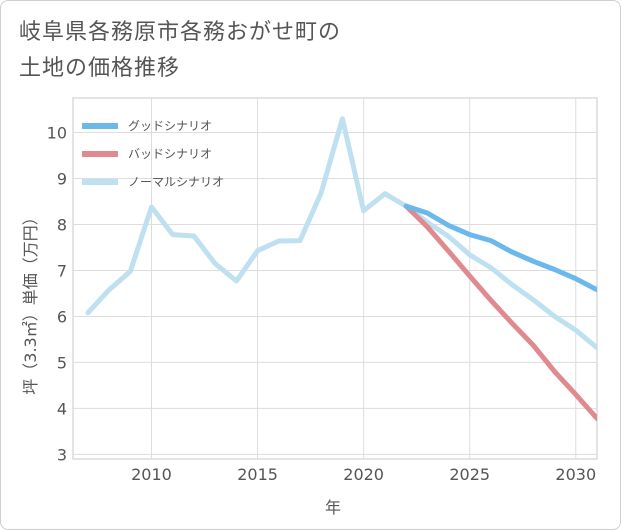 The width and height of the screenshot is (621, 530). What do you see at coordinates (170, 154) in the screenshot?
I see `legend-label-bad: バッドシナリオ` at bounding box center [170, 154].